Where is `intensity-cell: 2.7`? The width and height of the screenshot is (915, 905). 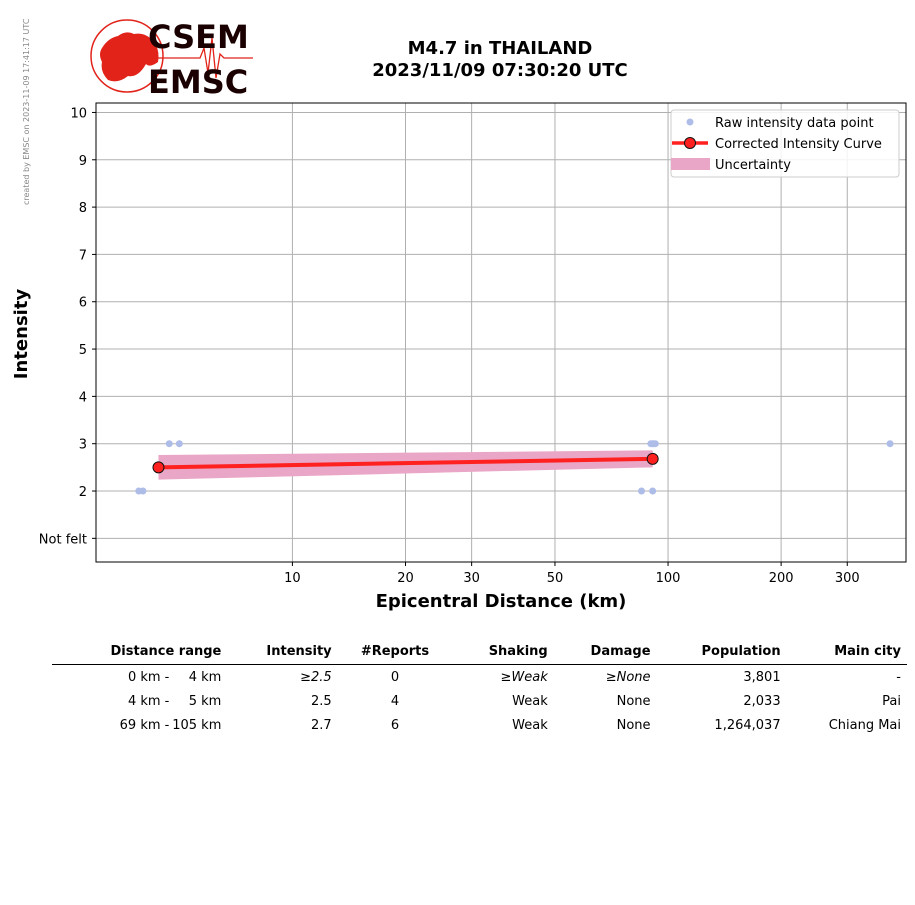
intensity-cell: 2.7 is located at coordinates (321, 725).